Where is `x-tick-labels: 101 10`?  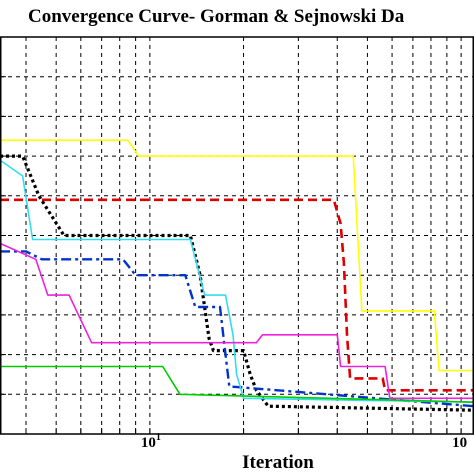 x-tick-labels: 101 10 is located at coordinates (304, 441).